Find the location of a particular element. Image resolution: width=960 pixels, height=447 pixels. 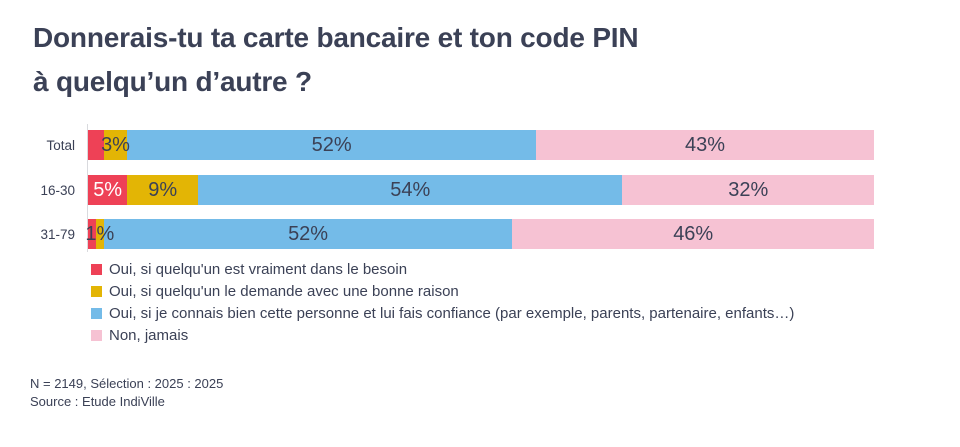

bar-segment-total-series1 is located at coordinates (96, 145).